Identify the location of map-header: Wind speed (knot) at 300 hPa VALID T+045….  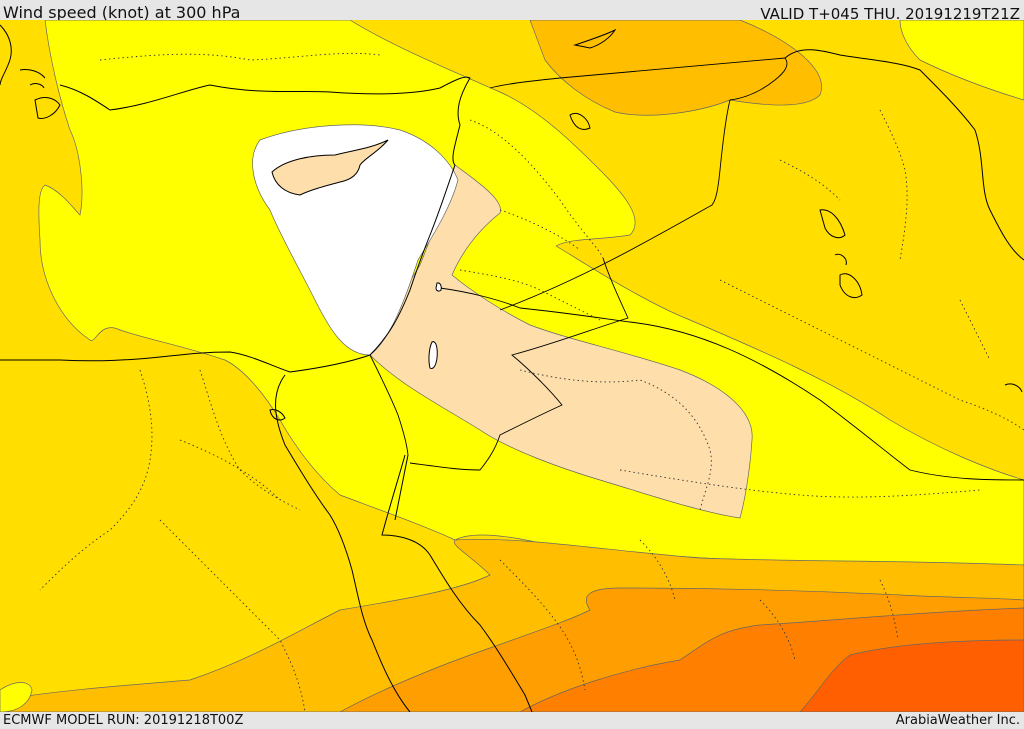
(512, 11).